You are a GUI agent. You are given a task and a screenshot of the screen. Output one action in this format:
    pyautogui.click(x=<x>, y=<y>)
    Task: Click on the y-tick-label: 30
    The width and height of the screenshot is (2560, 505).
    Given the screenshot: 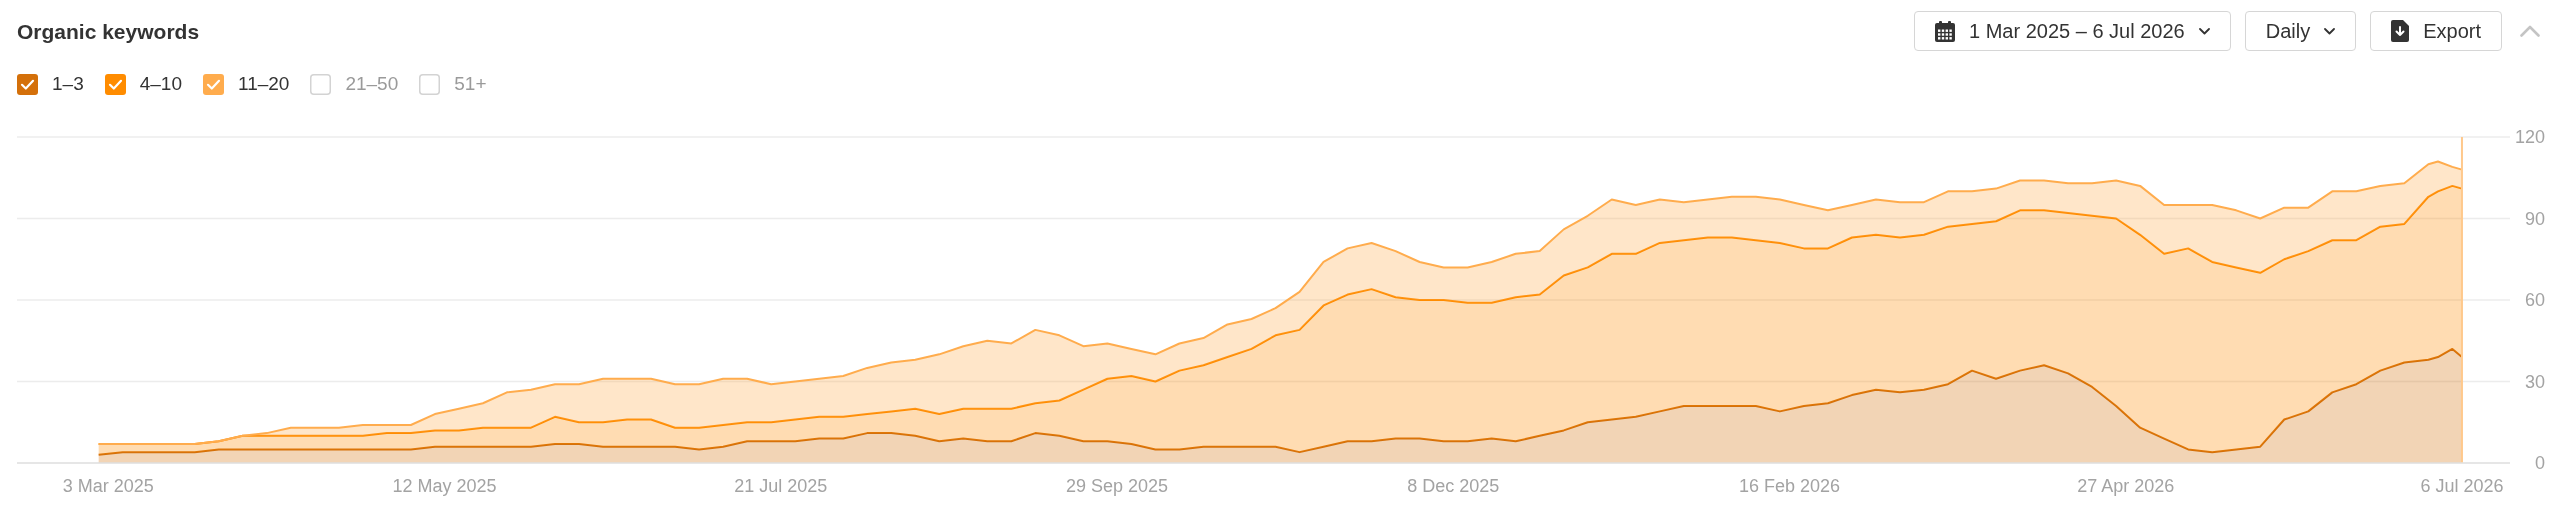 What is the action you would take?
    pyautogui.click(x=2534, y=381)
    